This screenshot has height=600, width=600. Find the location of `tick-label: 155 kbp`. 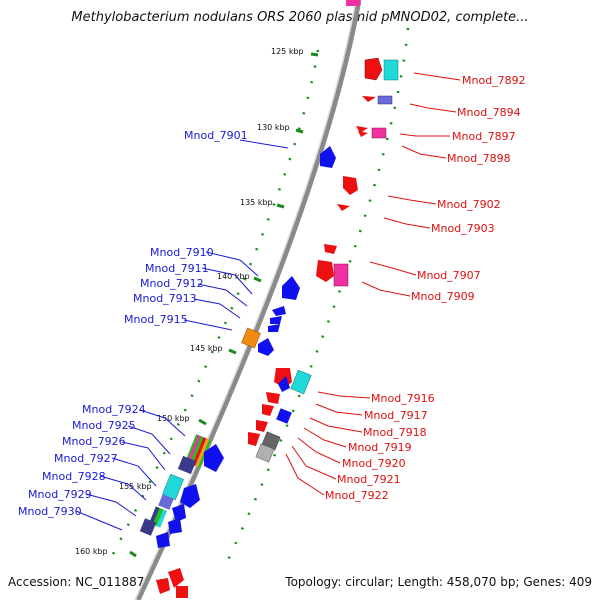

tick-label: 155 kbp is located at coordinates (135, 486).